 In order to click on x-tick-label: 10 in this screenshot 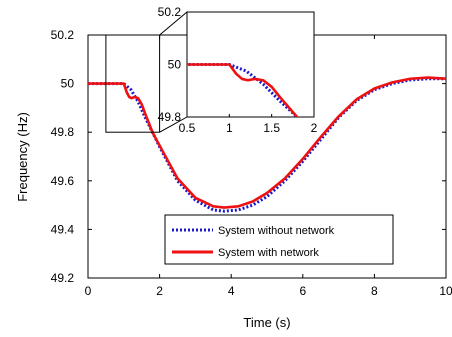, I will do `click(445, 291)`.